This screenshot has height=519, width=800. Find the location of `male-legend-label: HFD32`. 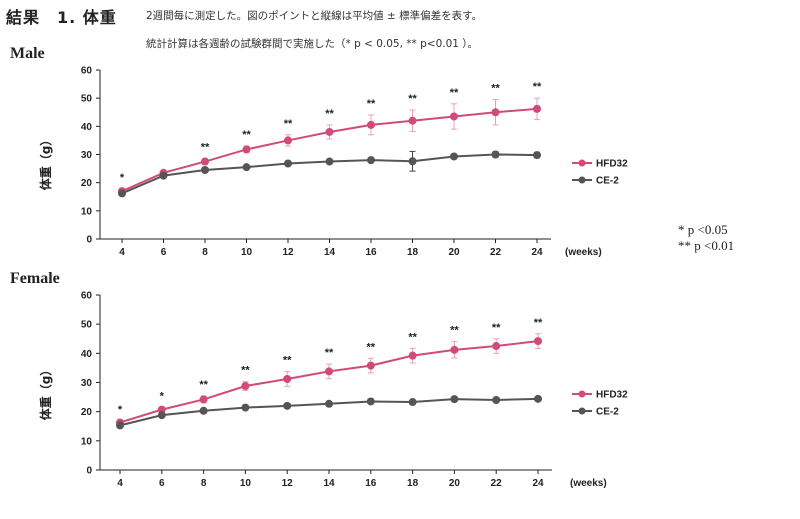

male-legend-label: HFD32 is located at coordinates (612, 164).